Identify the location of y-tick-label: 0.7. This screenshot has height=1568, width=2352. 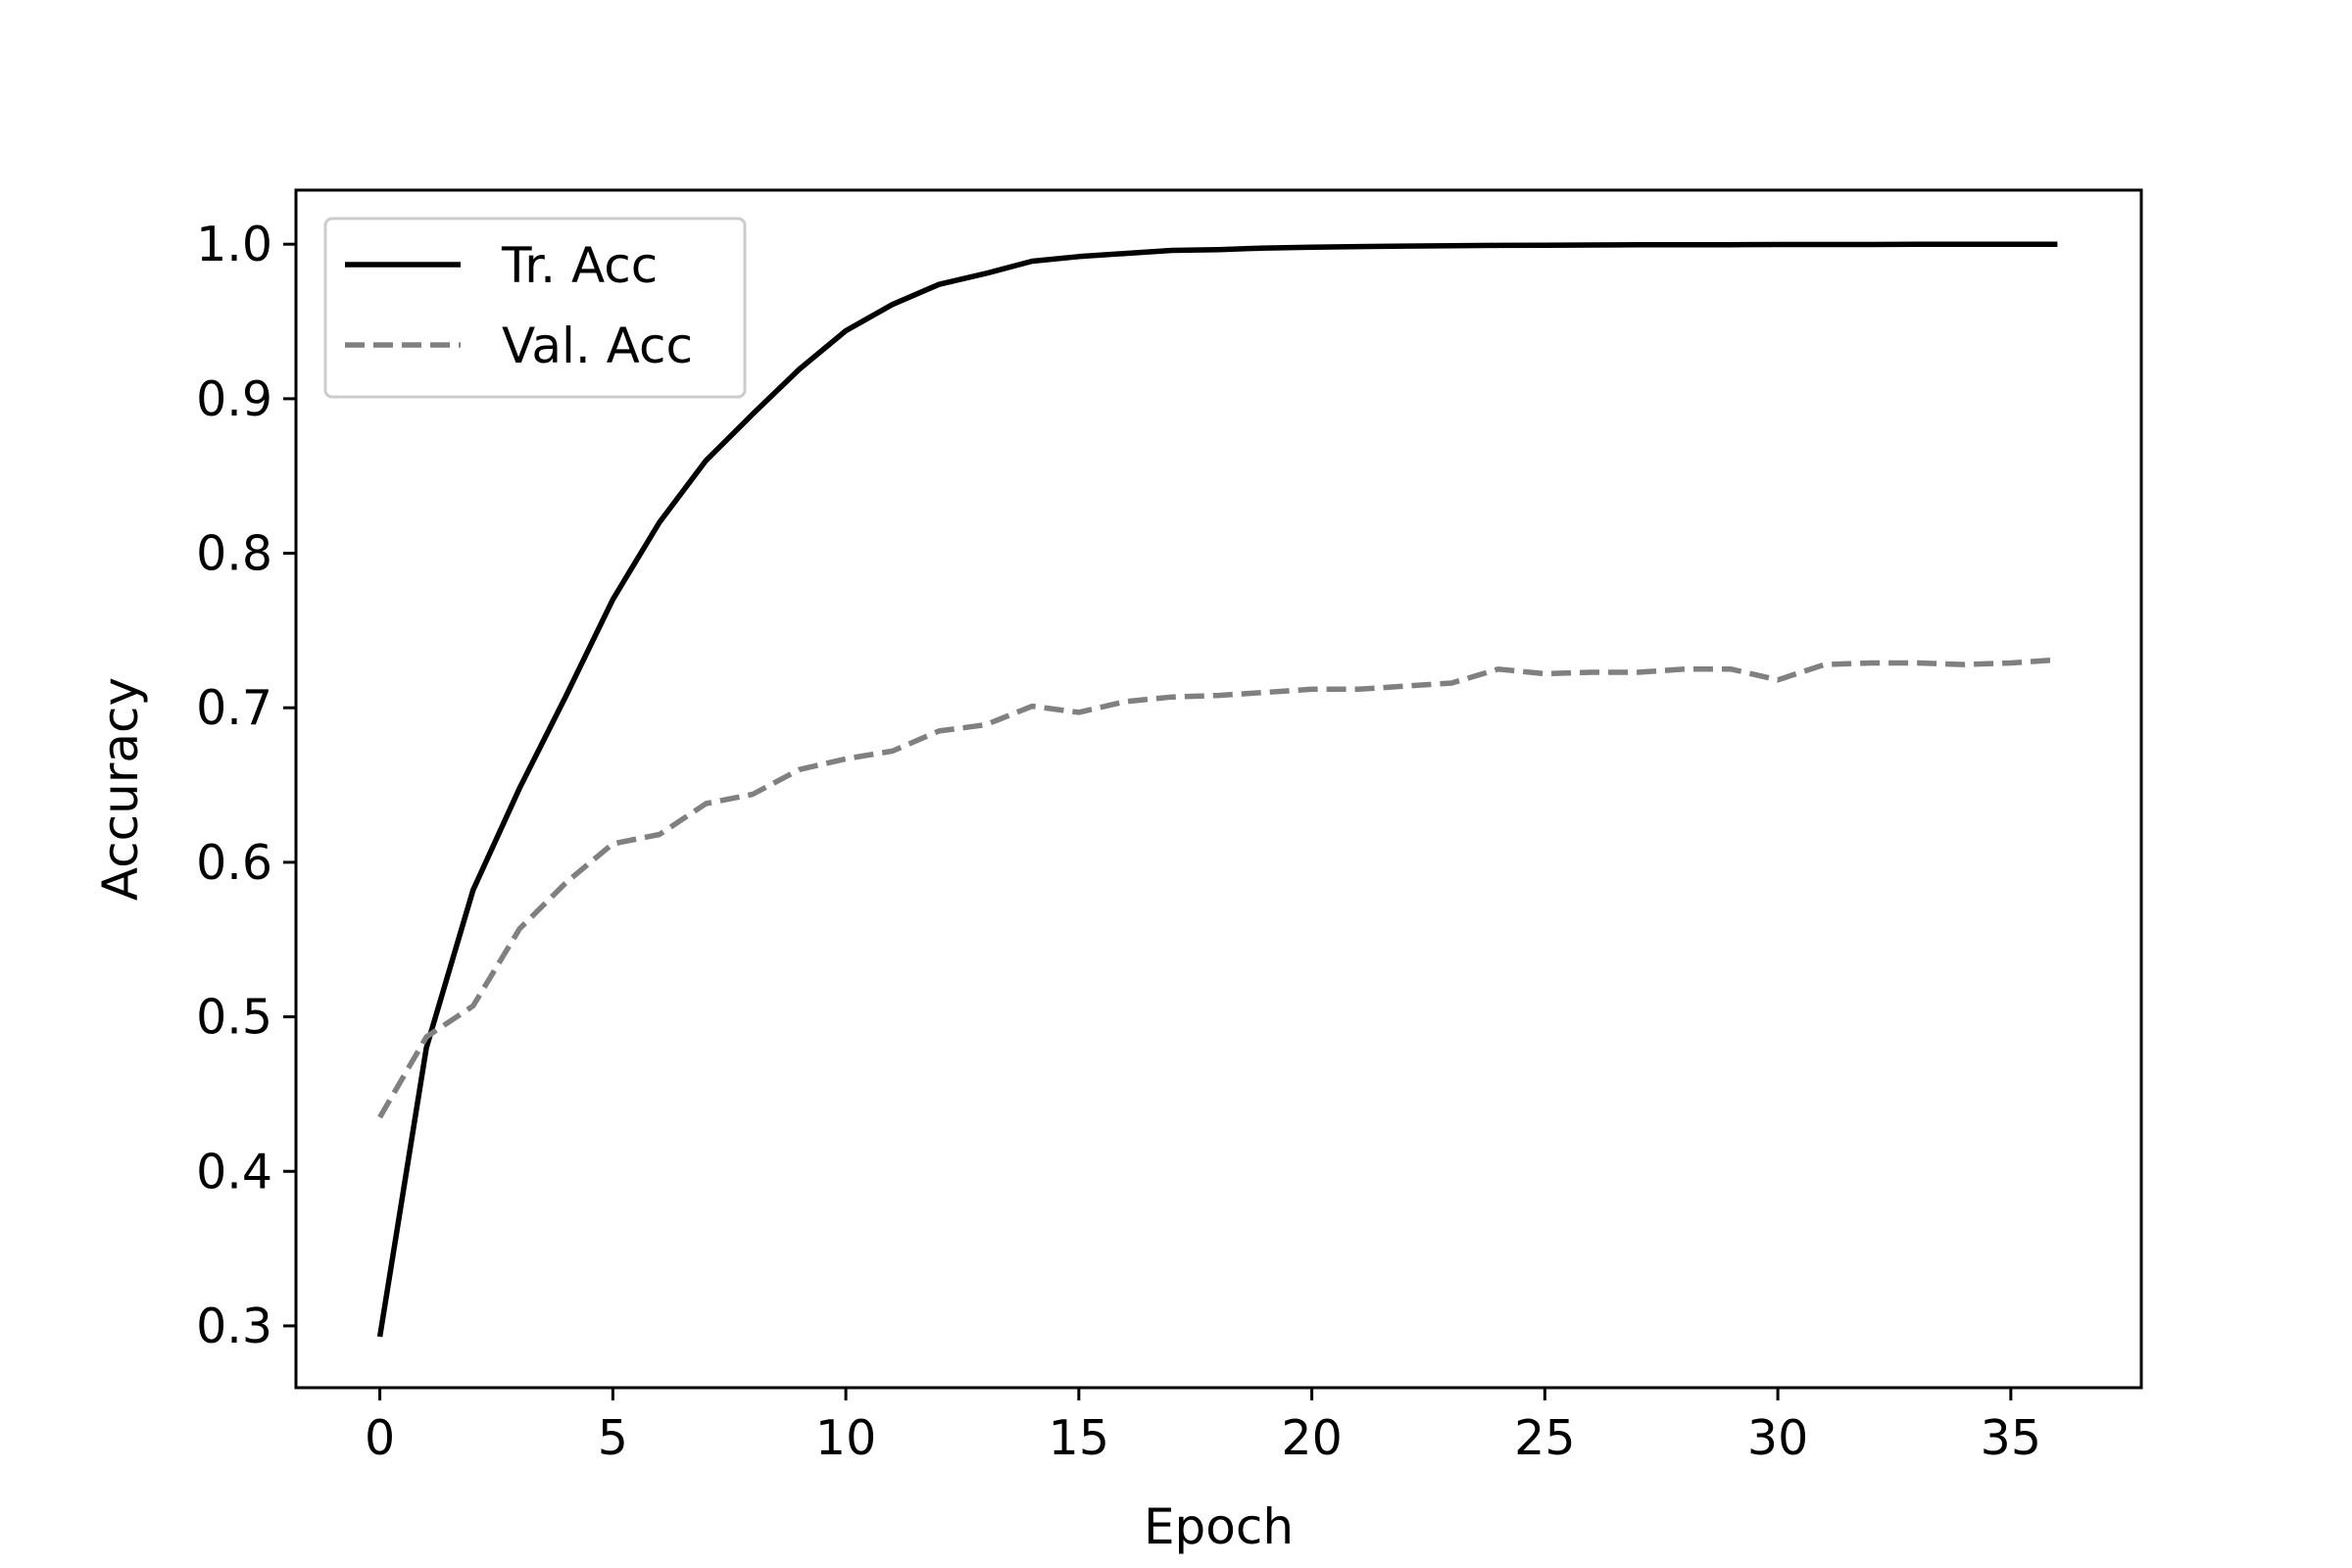
(234, 708).